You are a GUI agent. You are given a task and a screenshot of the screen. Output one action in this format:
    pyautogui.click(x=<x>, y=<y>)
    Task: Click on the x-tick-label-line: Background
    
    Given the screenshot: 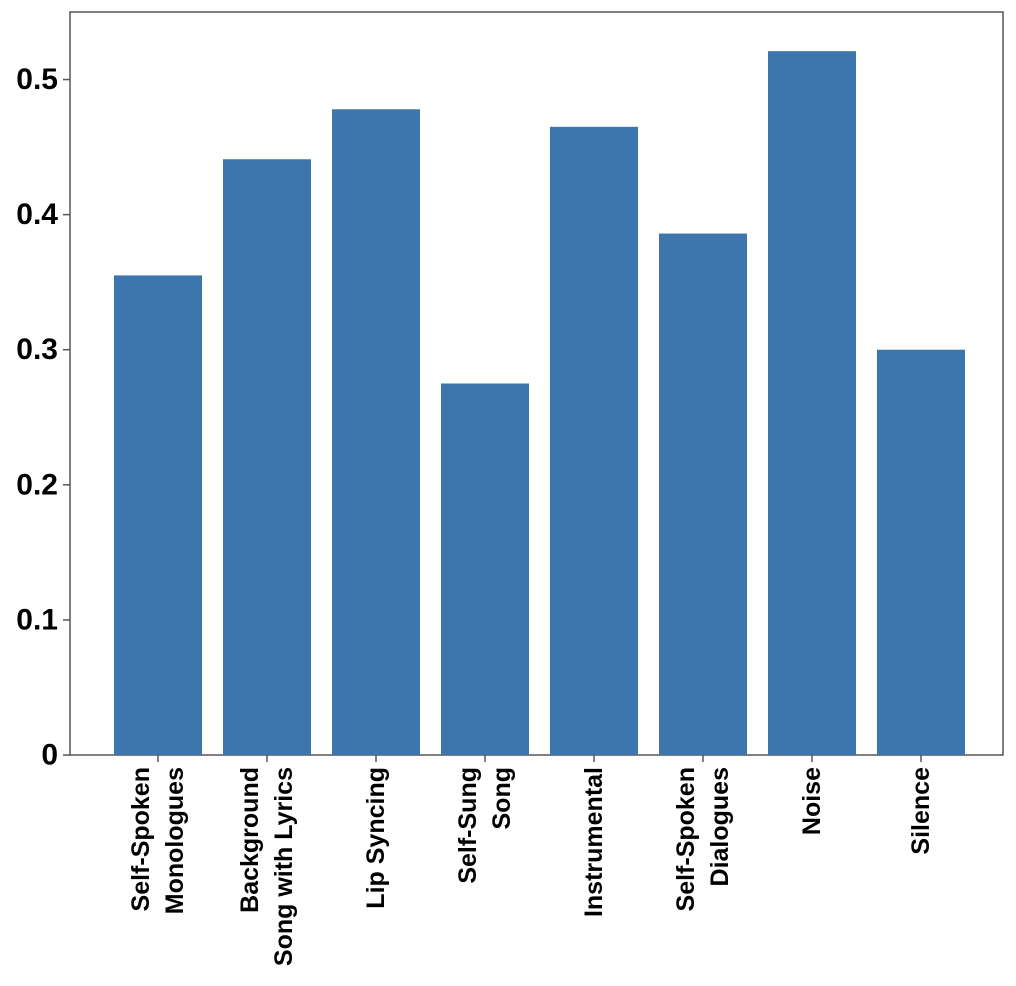 What is the action you would take?
    pyautogui.click(x=250, y=840)
    